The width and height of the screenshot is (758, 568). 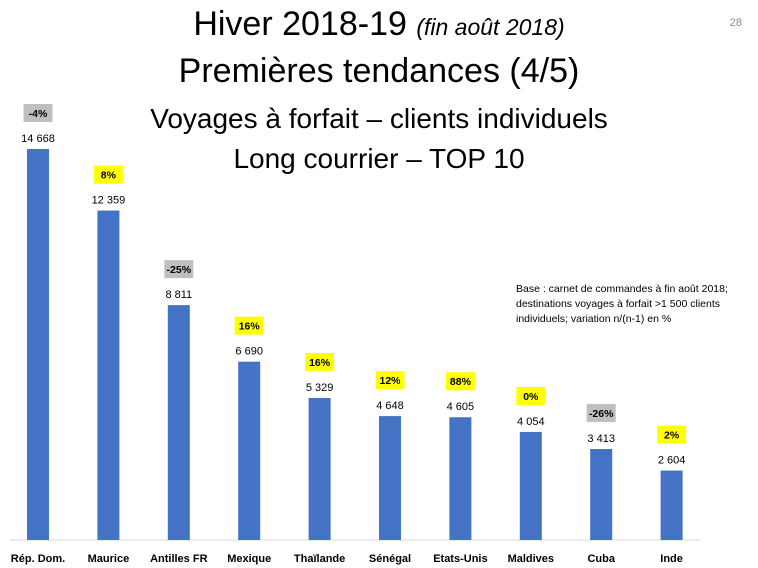 What do you see at coordinates (38, 559) in the screenshot?
I see `category-label-rep-dom: Rép. Dom.` at bounding box center [38, 559].